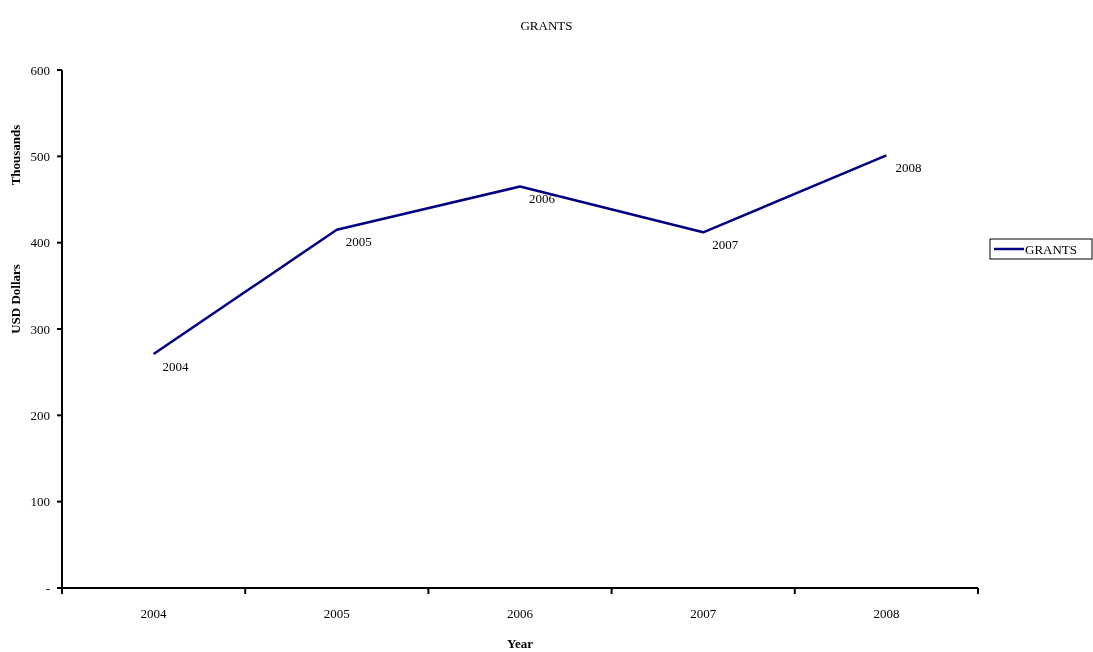 The width and height of the screenshot is (1093, 652). Describe the element at coordinates (40, 156) in the screenshot. I see `y-tick-label: 500` at that location.